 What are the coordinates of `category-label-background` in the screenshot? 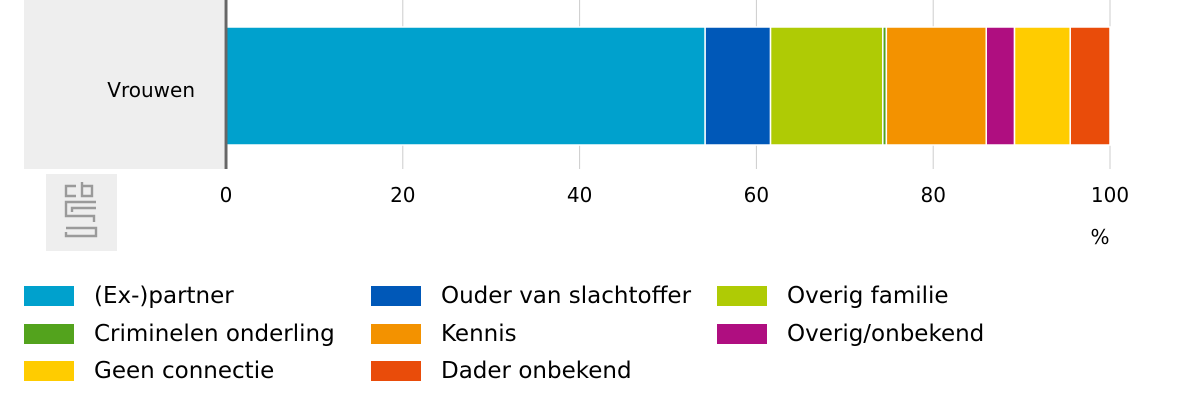 It's located at (124, 84).